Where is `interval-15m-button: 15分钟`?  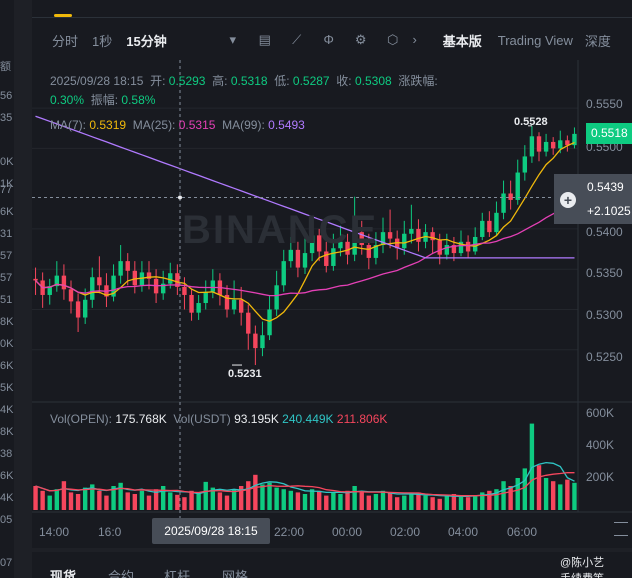
interval-15m-button: 15分钟 is located at coordinates (146, 41).